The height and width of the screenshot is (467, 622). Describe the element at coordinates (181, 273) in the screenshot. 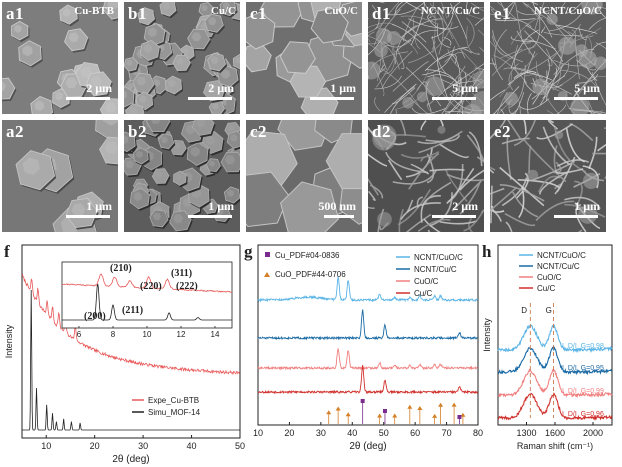

I see `peak-label: (311)` at that location.